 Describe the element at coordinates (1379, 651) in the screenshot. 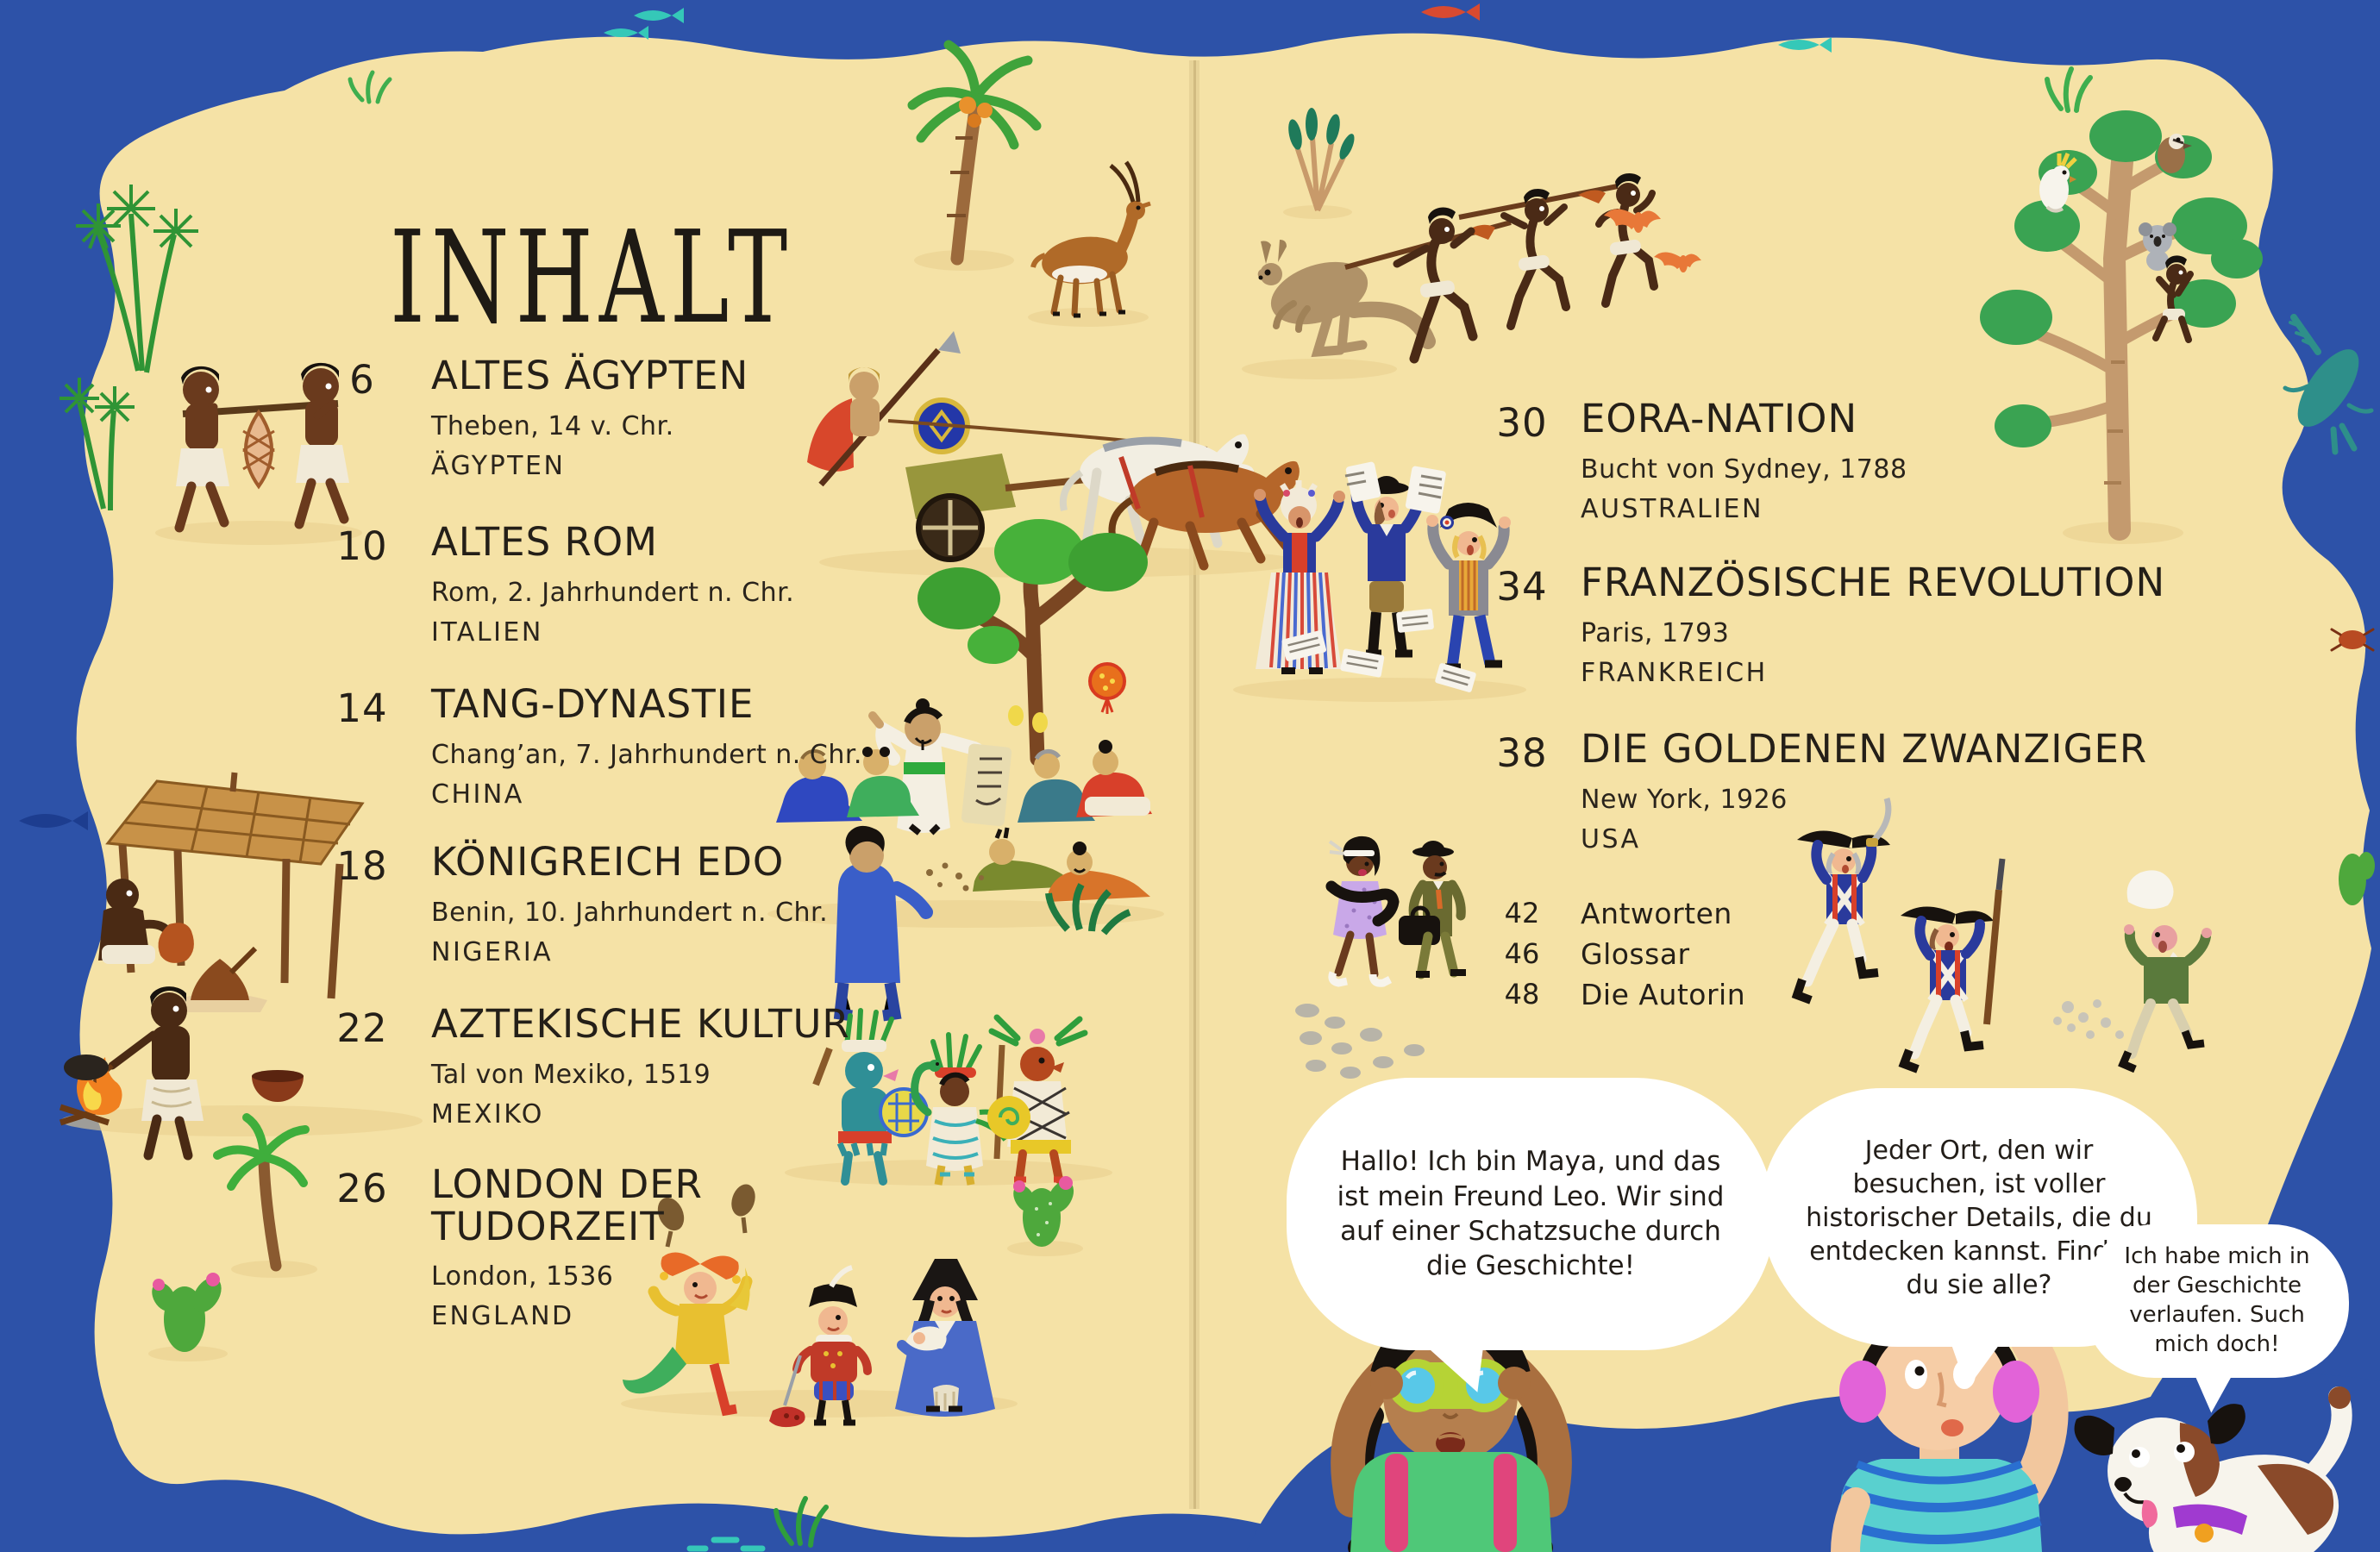

I see `scattered-pamphlets` at that location.